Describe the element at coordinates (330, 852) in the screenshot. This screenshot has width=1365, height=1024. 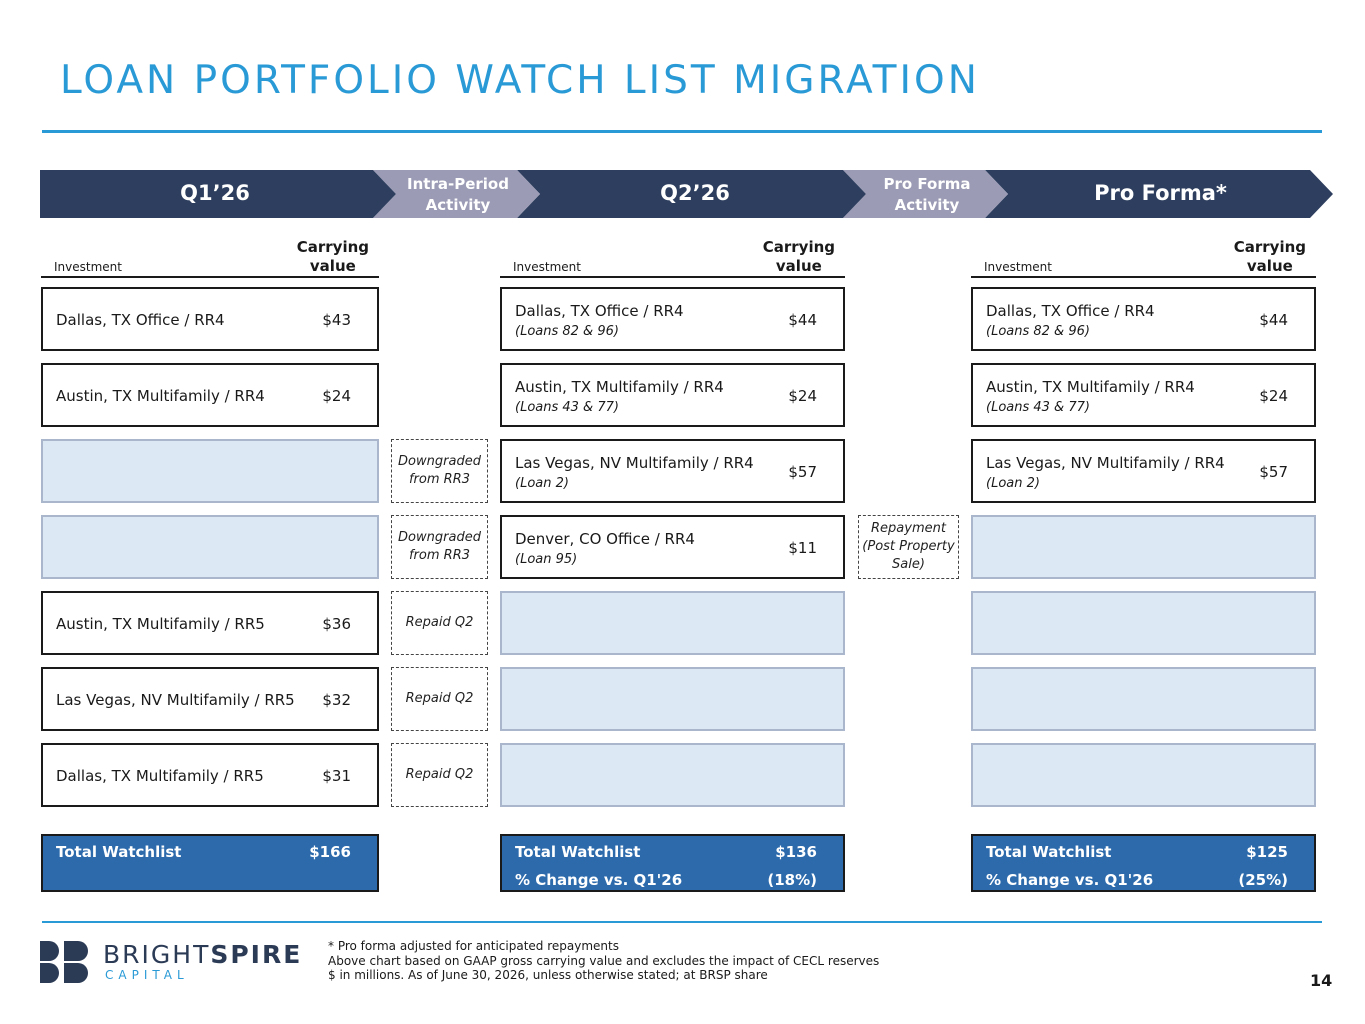
I see `total-value: $166` at that location.